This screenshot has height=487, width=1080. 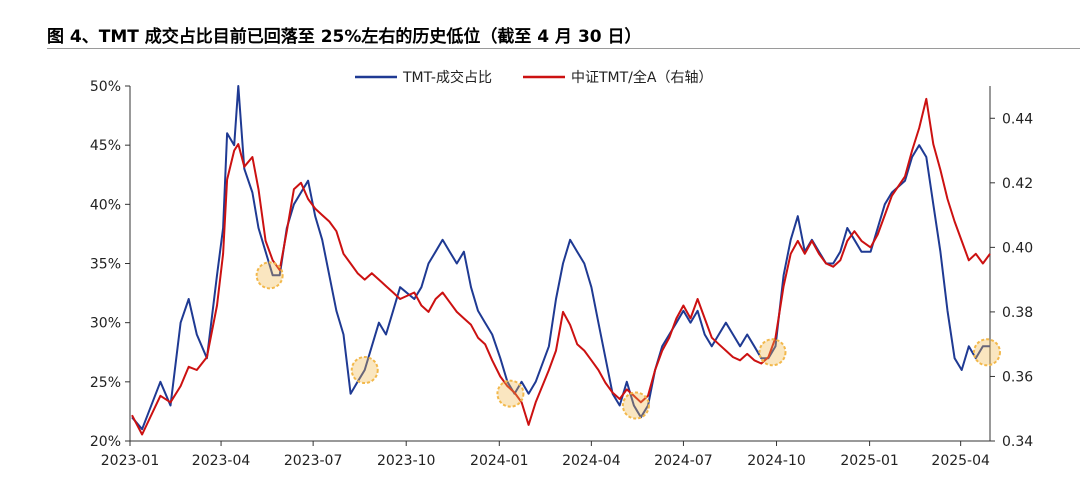 I want to click on y-left-tick-label: 20%, so click(x=105, y=442).